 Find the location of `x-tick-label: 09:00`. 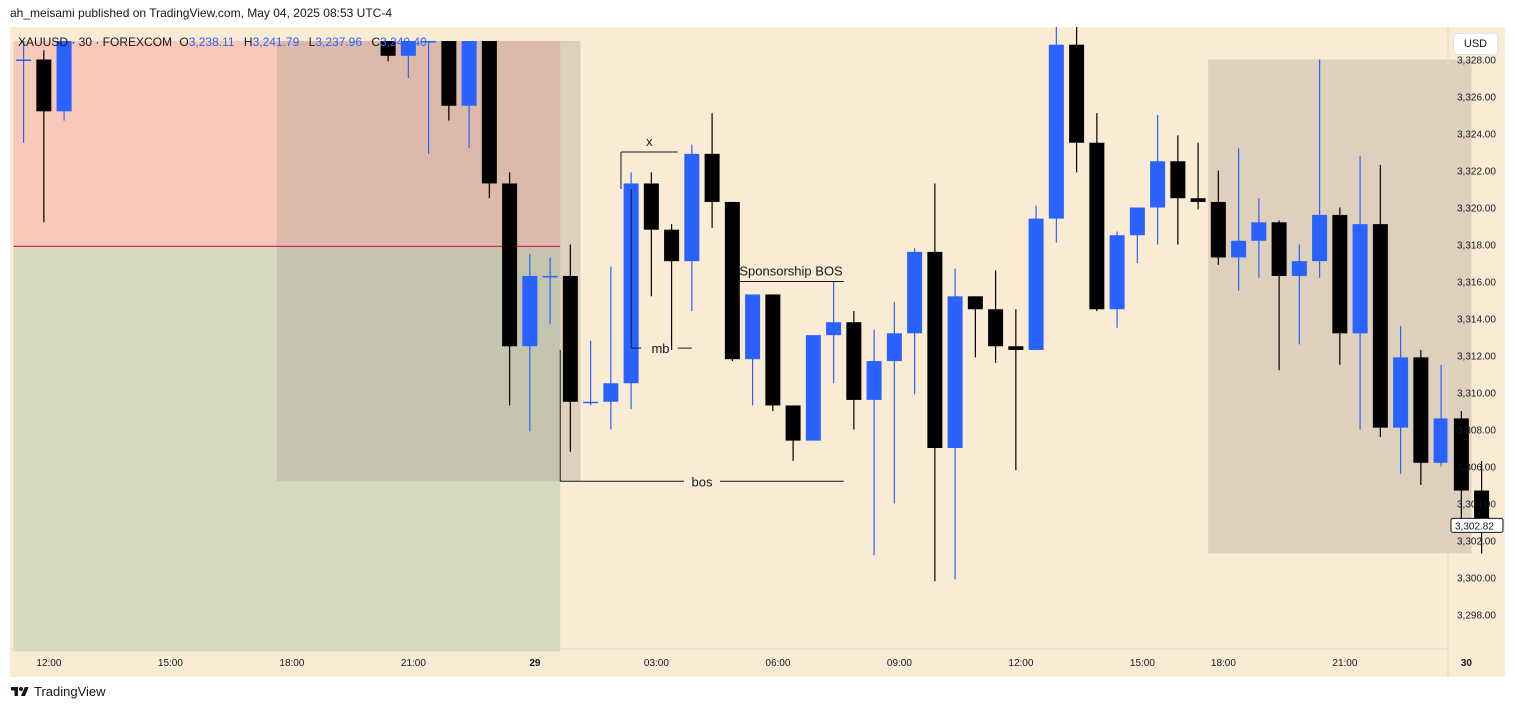

x-tick-label: 09:00 is located at coordinates (899, 663).